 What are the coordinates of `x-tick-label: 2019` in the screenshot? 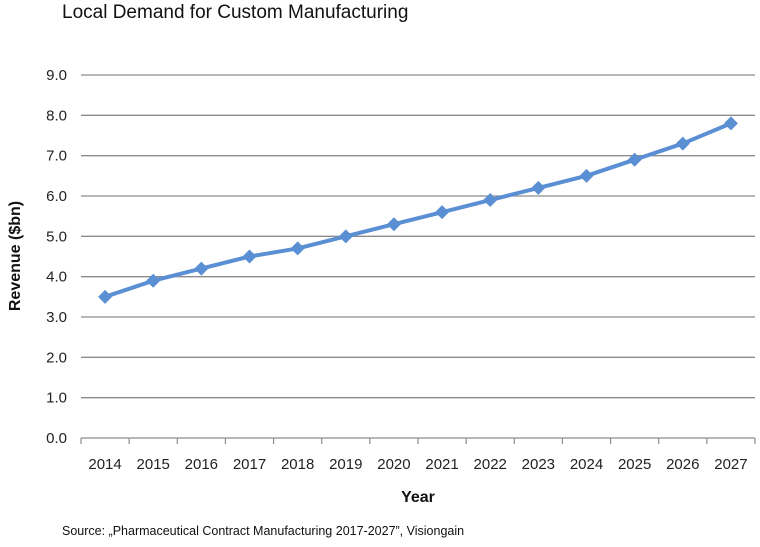 It's located at (345, 464).